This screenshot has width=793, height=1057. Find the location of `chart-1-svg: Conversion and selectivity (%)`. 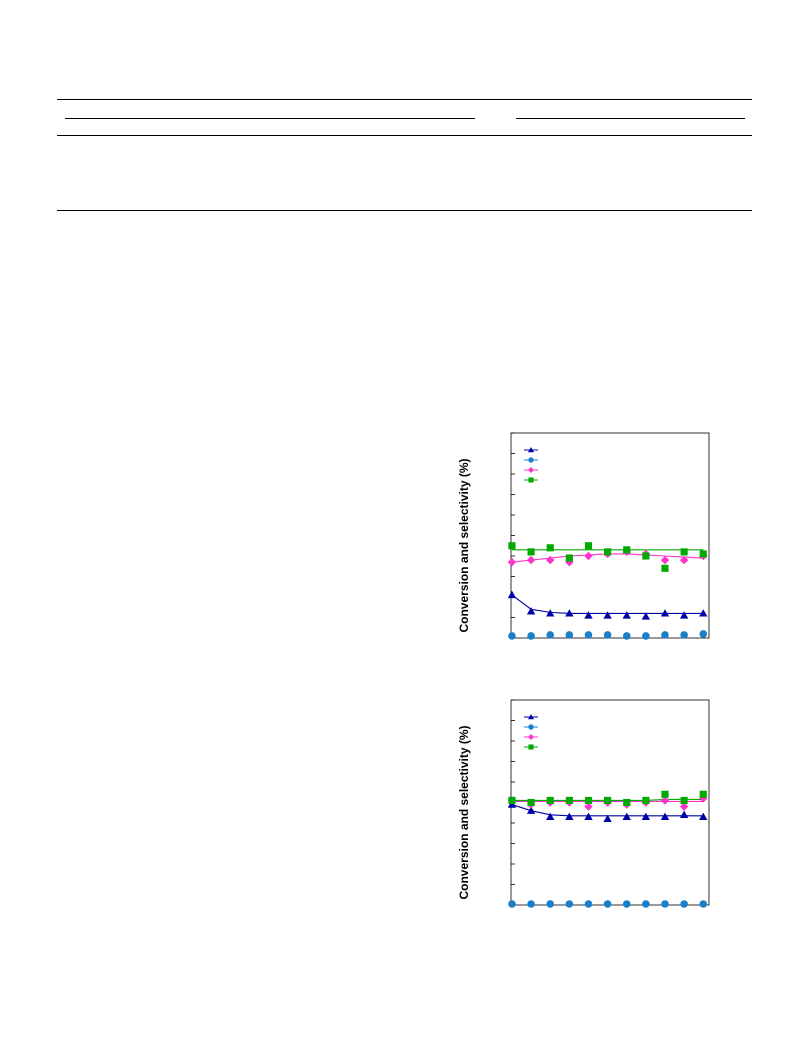

chart-1-svg: Conversion and selectivity (%) is located at coordinates (583, 536).